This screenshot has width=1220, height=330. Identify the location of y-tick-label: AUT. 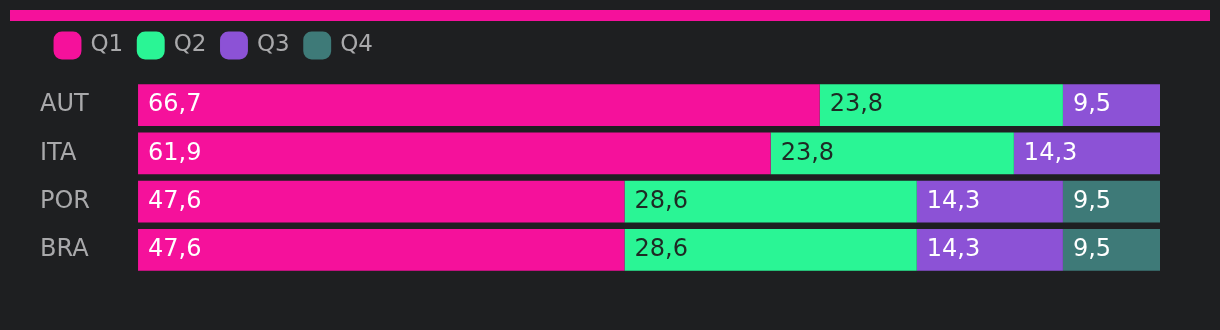
(64, 103).